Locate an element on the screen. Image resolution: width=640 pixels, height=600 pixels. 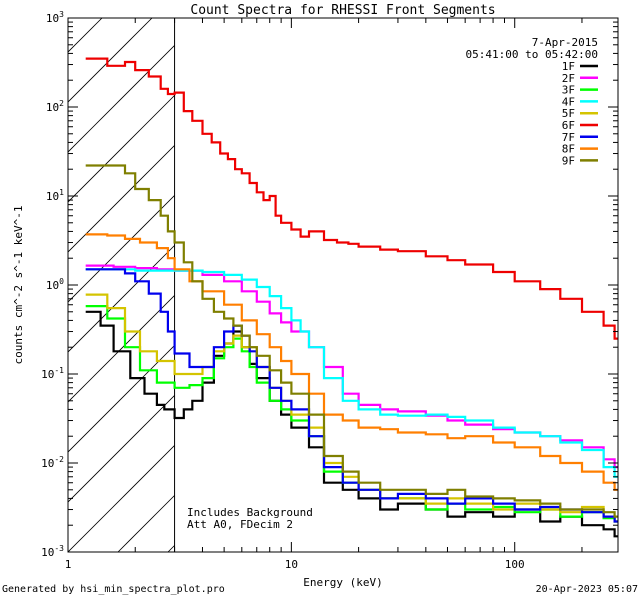
y-tick-label: 10³ is located at coordinates (55, 17).